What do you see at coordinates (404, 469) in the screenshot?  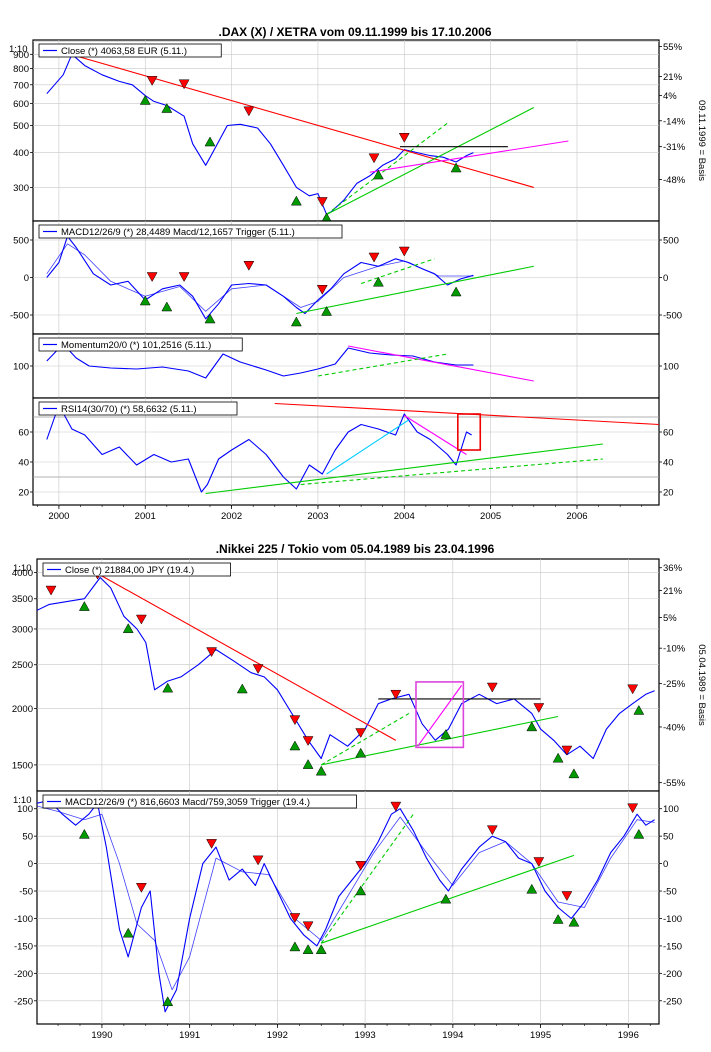 I see `dax_rsi-trendline-green` at bounding box center [404, 469].